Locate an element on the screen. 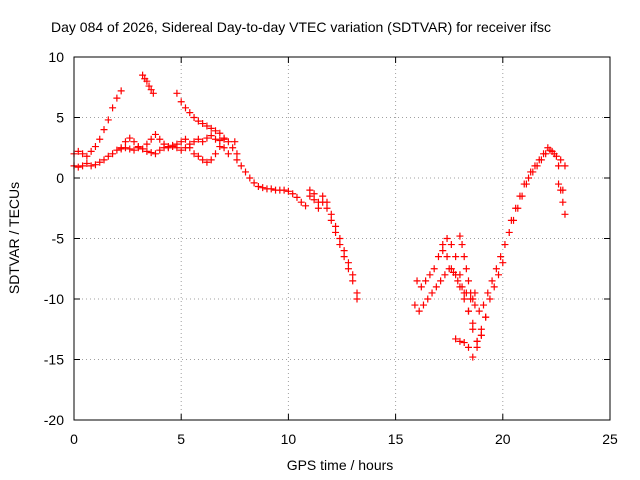 This screenshot has height=480, width=640. x-tick-label: 10 is located at coordinates (289, 439).